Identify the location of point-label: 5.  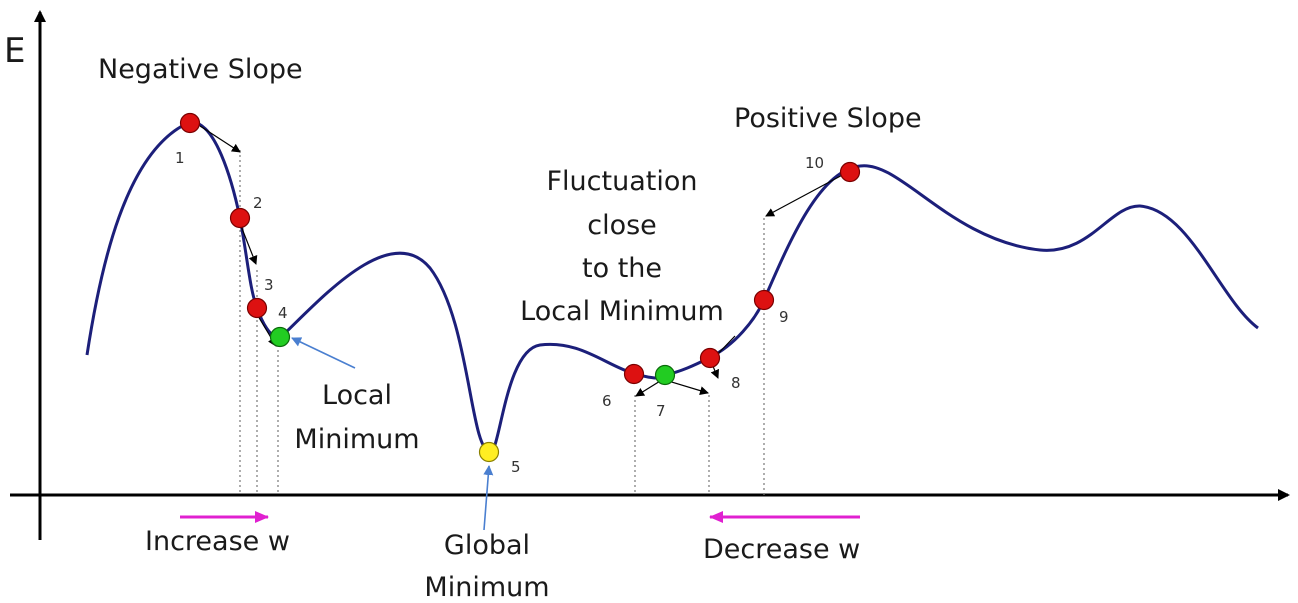
(516, 467).